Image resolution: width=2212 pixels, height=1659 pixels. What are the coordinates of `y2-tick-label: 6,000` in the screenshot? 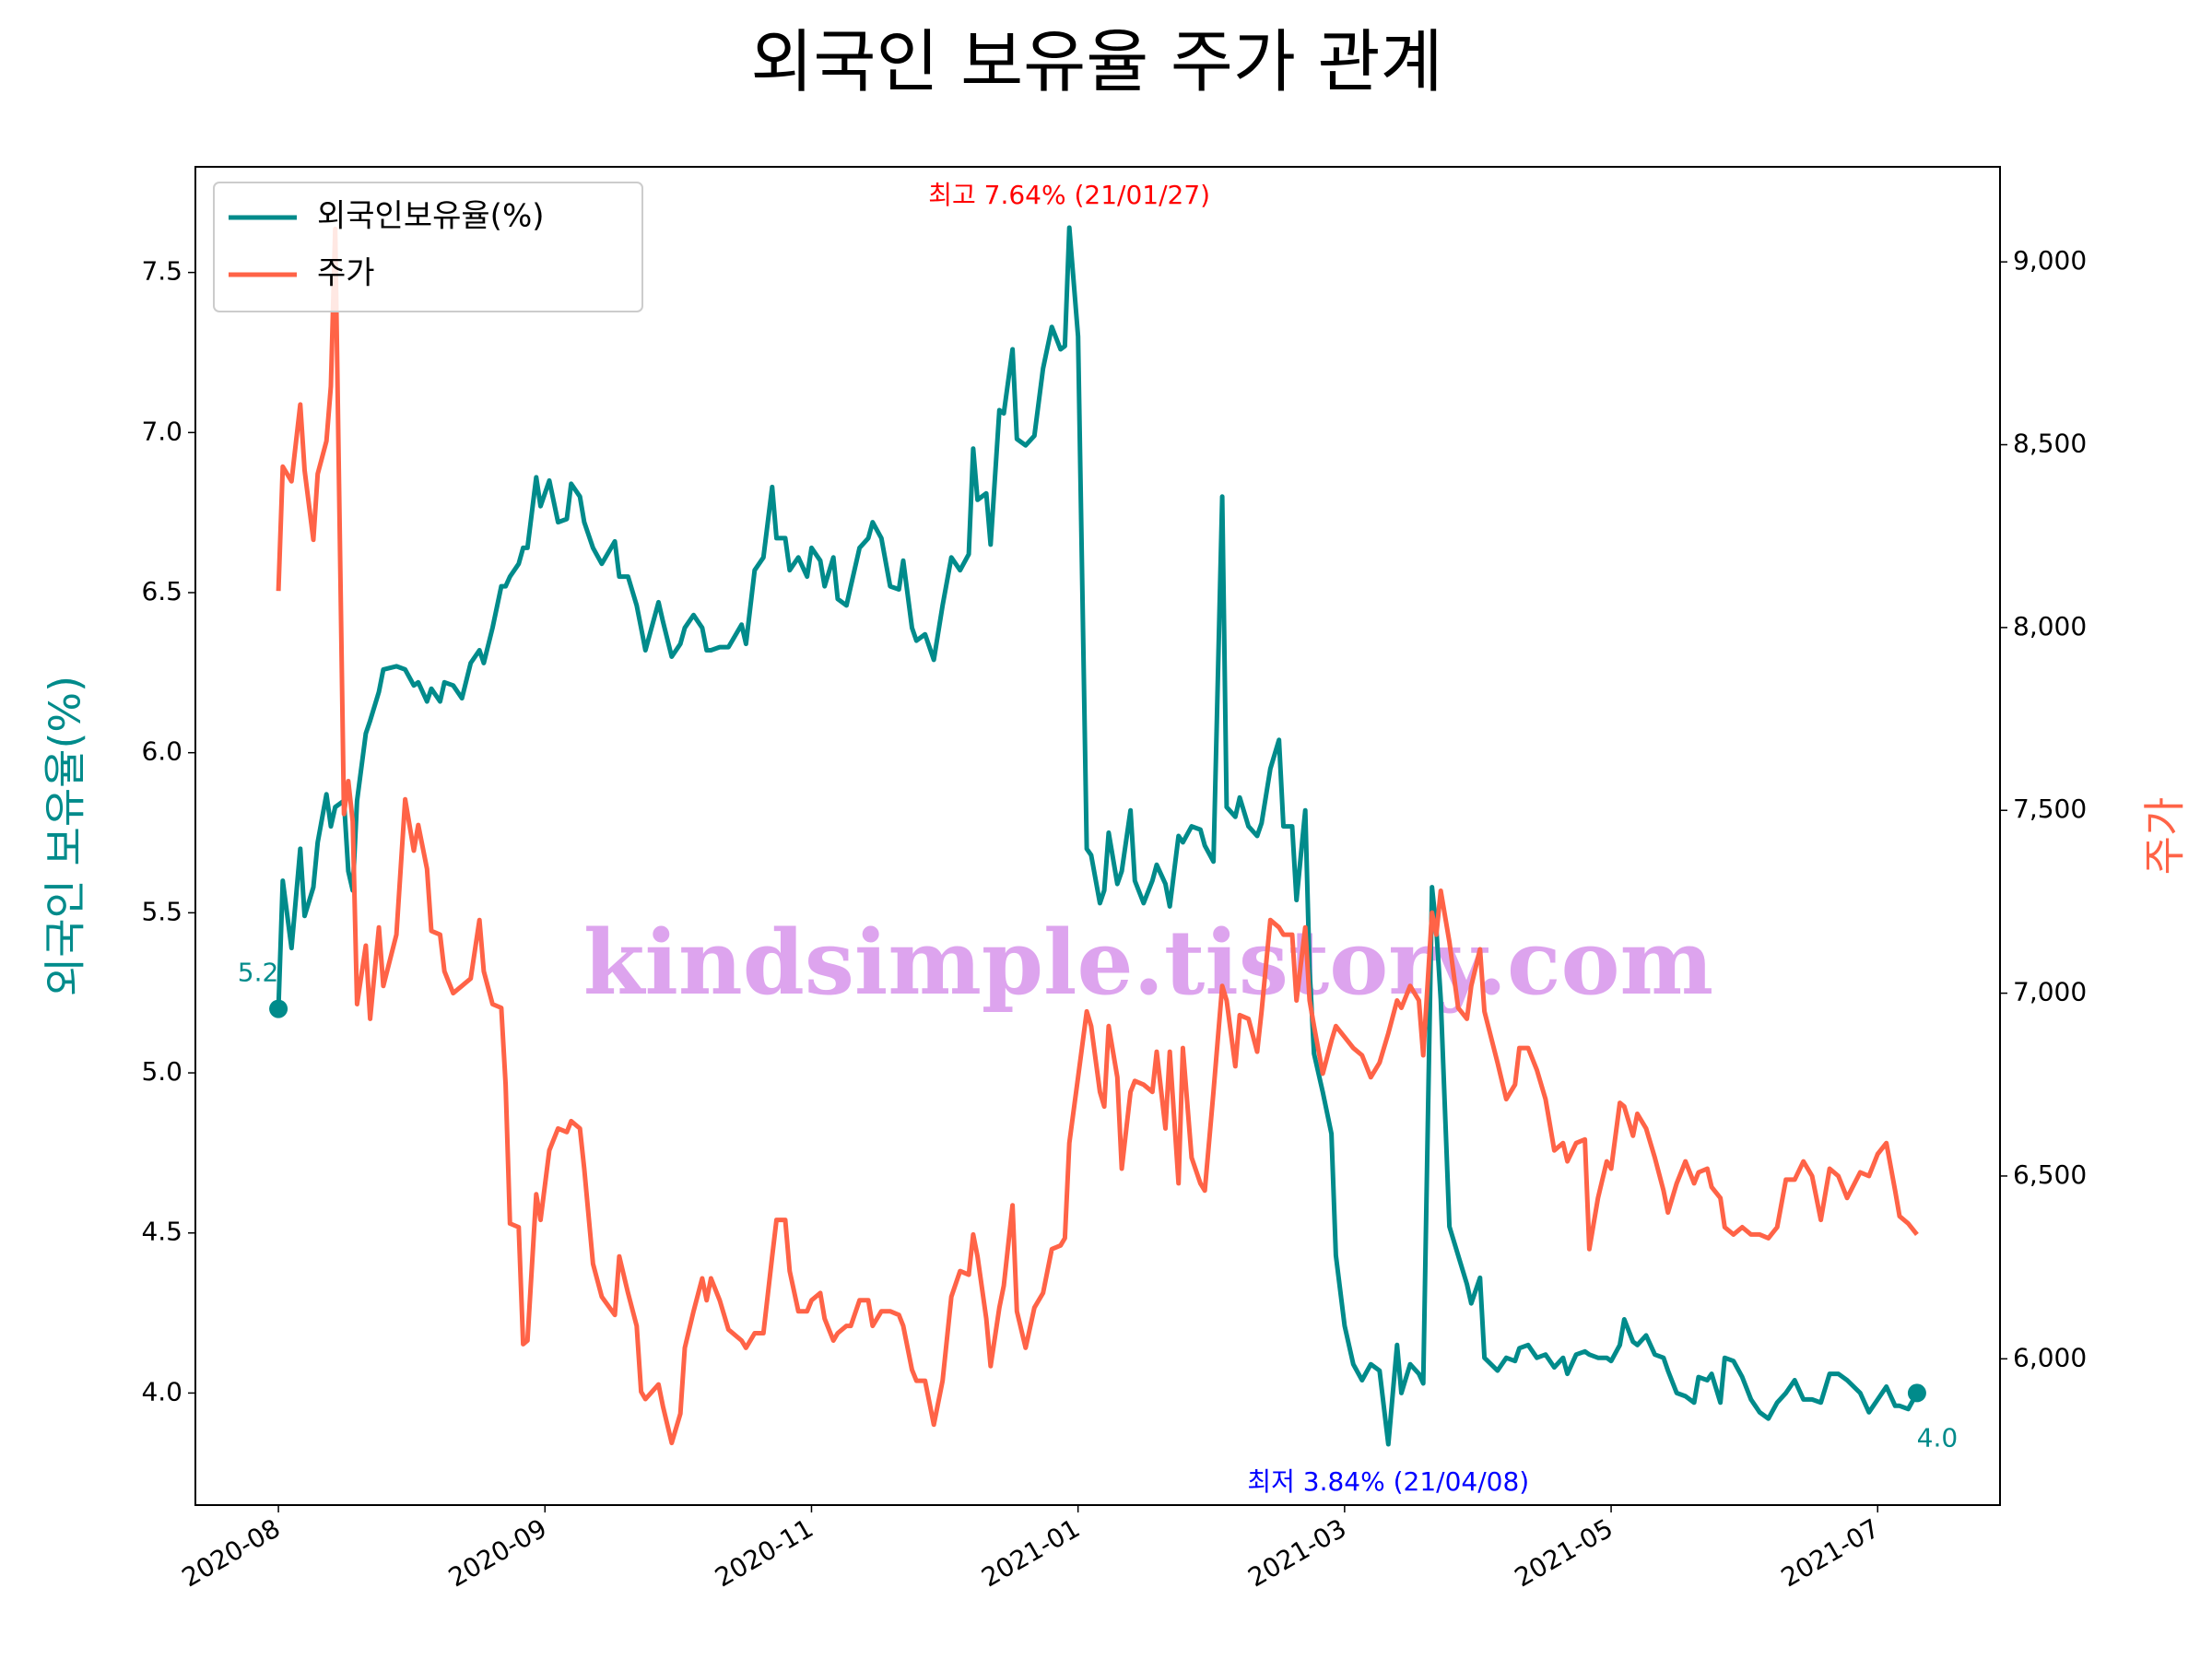 It's located at (2050, 1357).